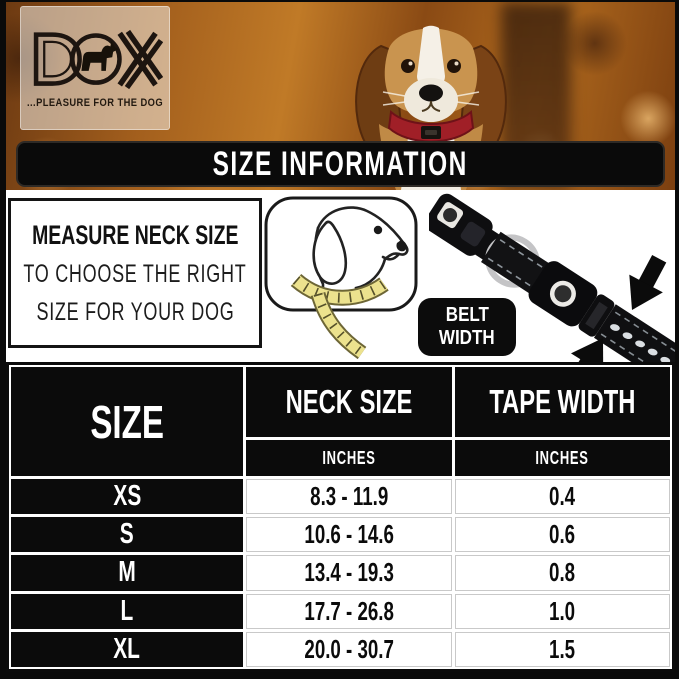  I want to click on brand-logo-panel: ...PLEASURE FOR THE DOG, so click(95, 68).